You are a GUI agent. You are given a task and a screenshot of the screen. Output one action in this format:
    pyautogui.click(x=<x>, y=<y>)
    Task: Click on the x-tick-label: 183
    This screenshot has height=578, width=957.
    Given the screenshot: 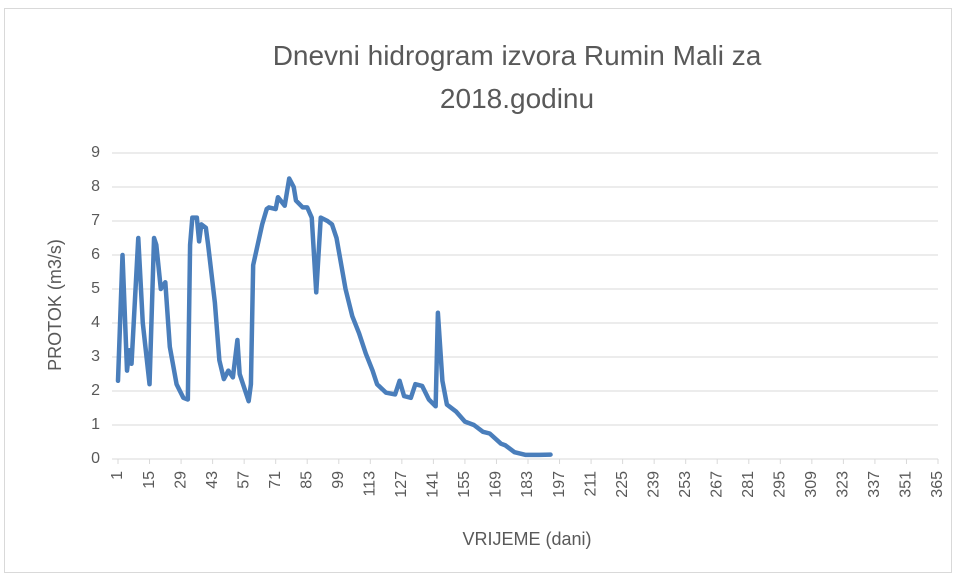 What is the action you would take?
    pyautogui.click(x=527, y=484)
    